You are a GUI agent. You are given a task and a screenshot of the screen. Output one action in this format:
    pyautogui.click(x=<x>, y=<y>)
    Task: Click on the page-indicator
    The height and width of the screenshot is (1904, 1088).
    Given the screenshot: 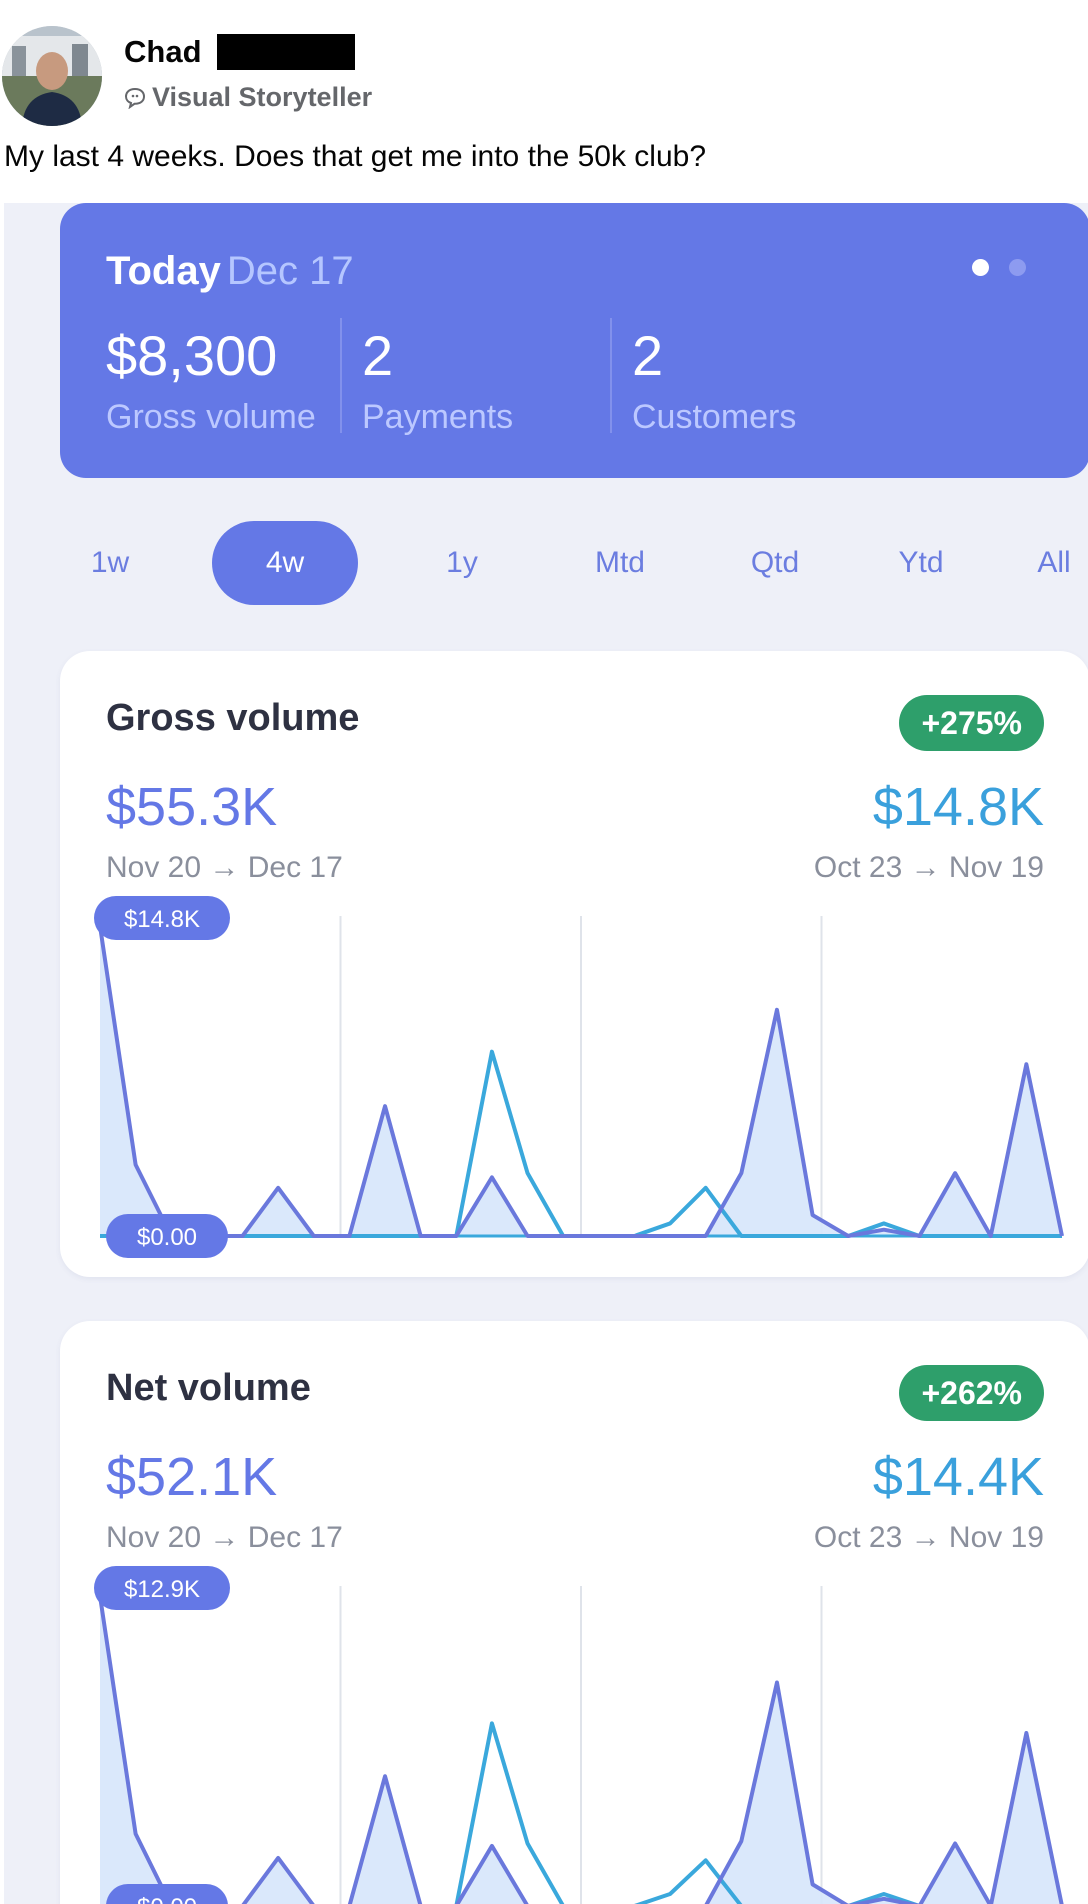 What is the action you would take?
    pyautogui.click(x=999, y=267)
    